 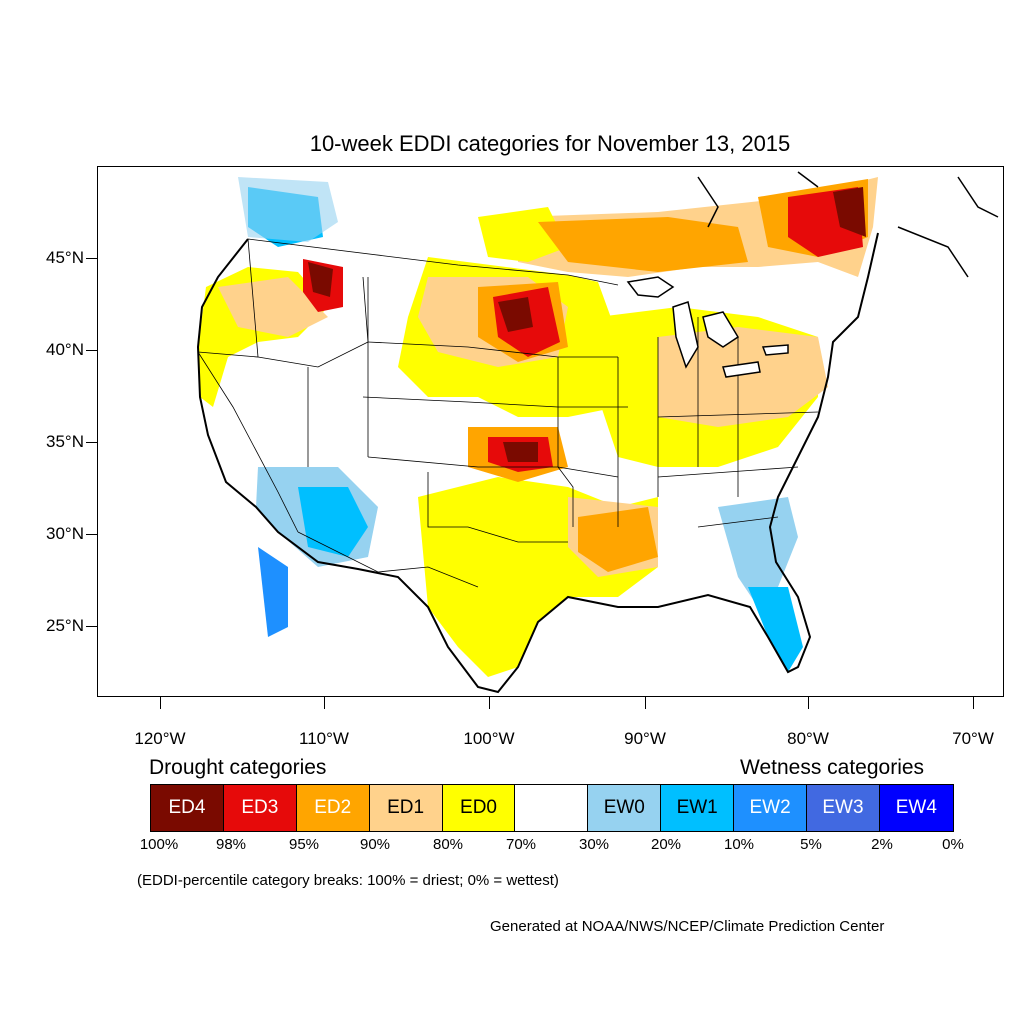 I want to click on legend-cell-ew4: EW4, so click(x=916, y=808).